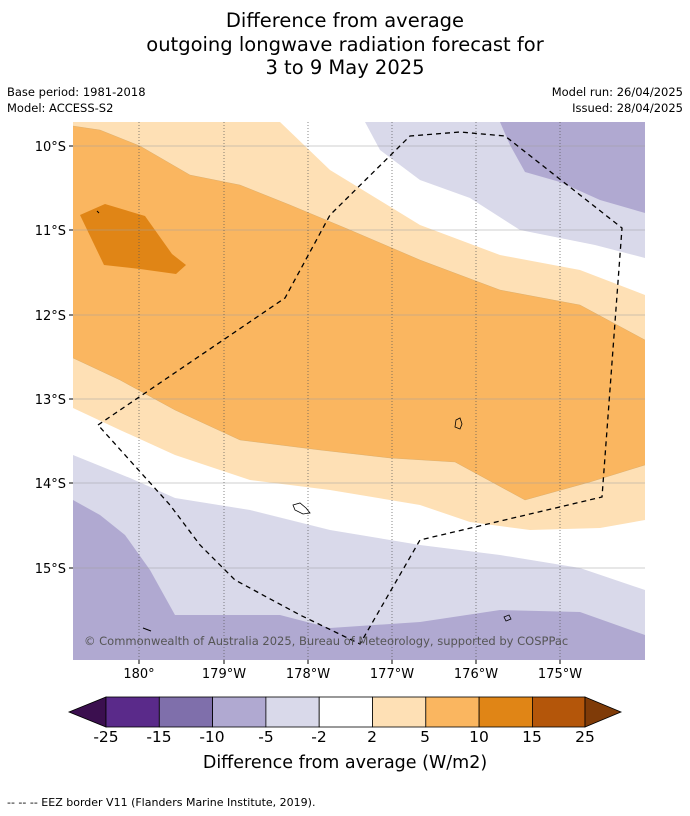 The image size is (690, 816). I want to click on colorbar-tick-2: 2, so click(372, 737).